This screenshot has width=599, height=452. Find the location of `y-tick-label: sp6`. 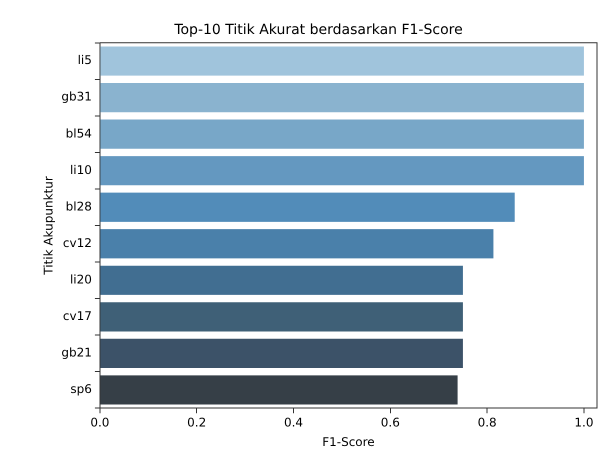

y-tick-label: sp6 is located at coordinates (81, 389).